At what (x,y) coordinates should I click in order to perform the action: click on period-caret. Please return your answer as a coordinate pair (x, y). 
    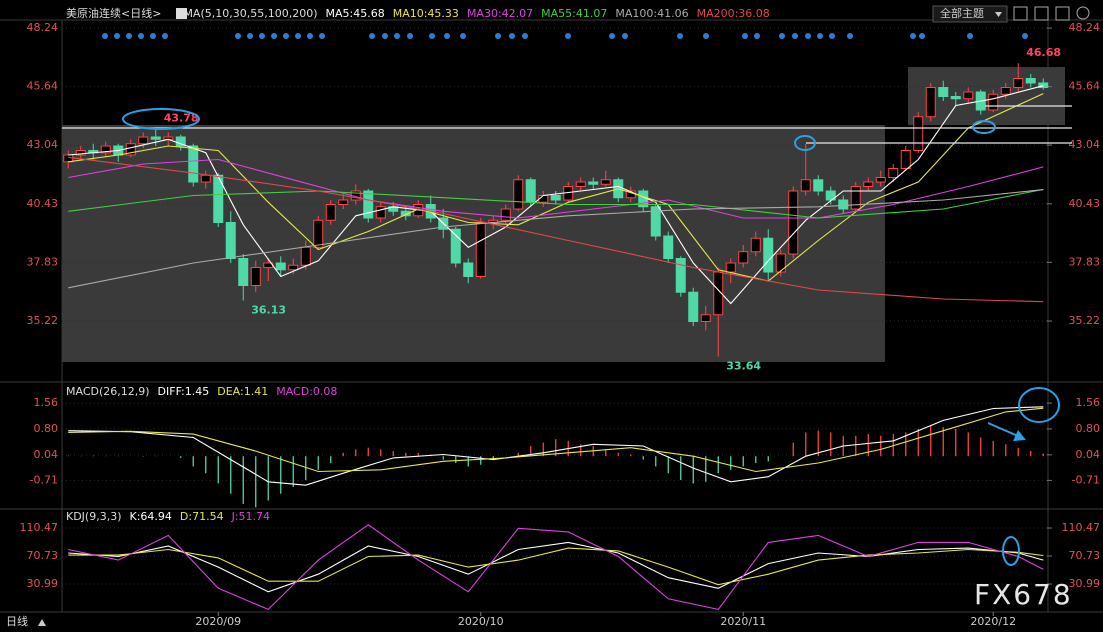
    Looking at the image, I should click on (42, 622).